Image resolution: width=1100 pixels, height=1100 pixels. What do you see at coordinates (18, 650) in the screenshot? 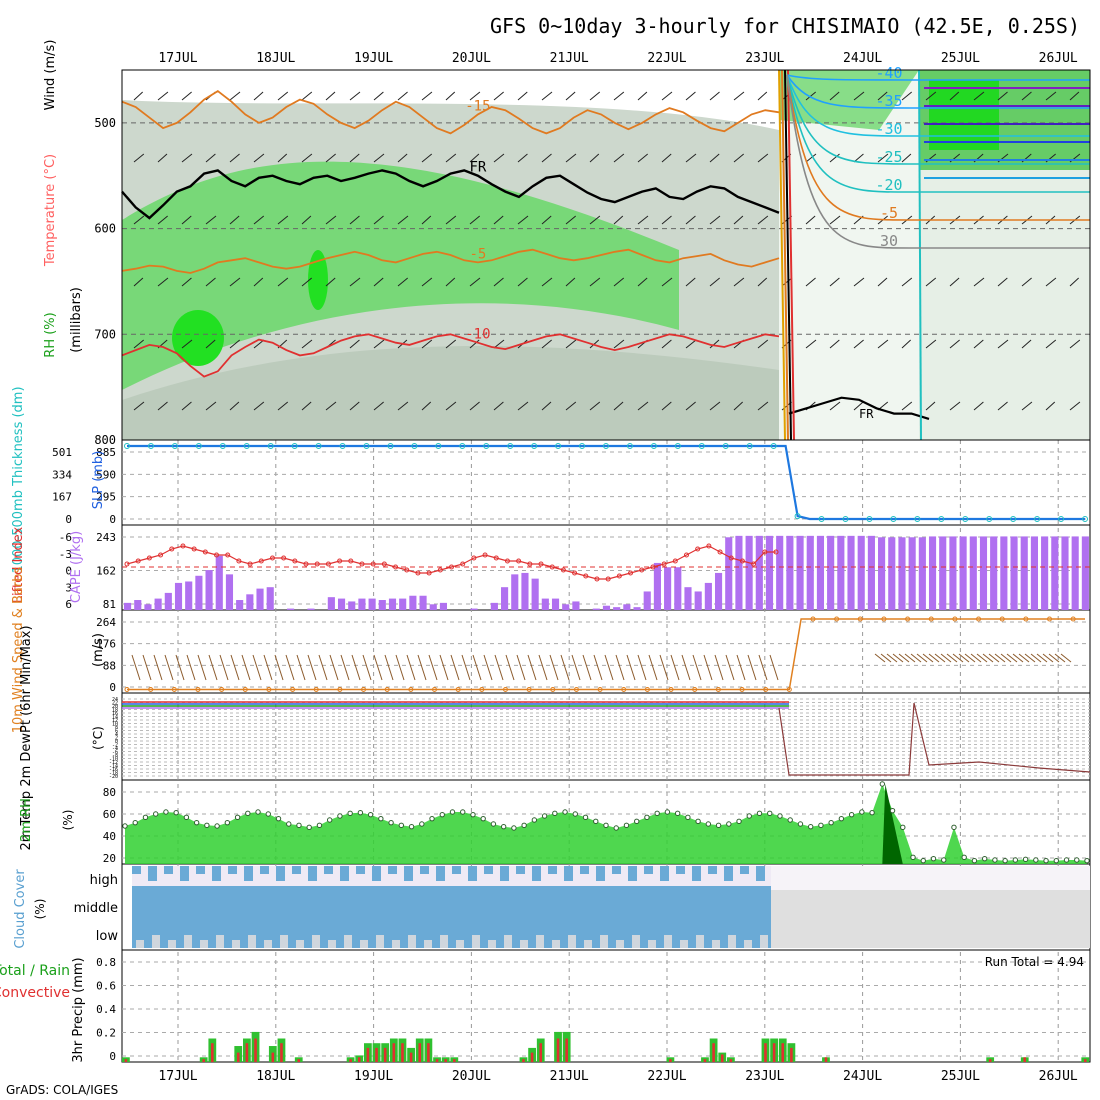
I see `wind-speed-axis-label: 10m Wind Speed & Barbs` at bounding box center [18, 650].